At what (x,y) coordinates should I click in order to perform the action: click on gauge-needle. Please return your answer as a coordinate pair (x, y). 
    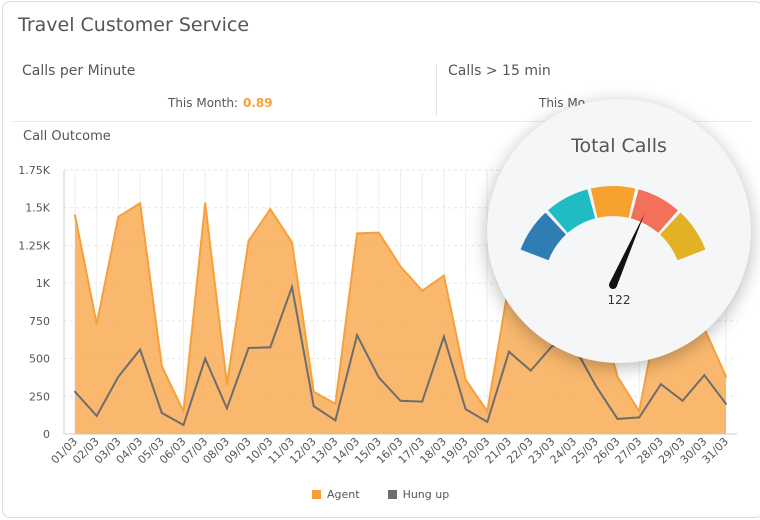
    Looking at the image, I should click on (627, 250).